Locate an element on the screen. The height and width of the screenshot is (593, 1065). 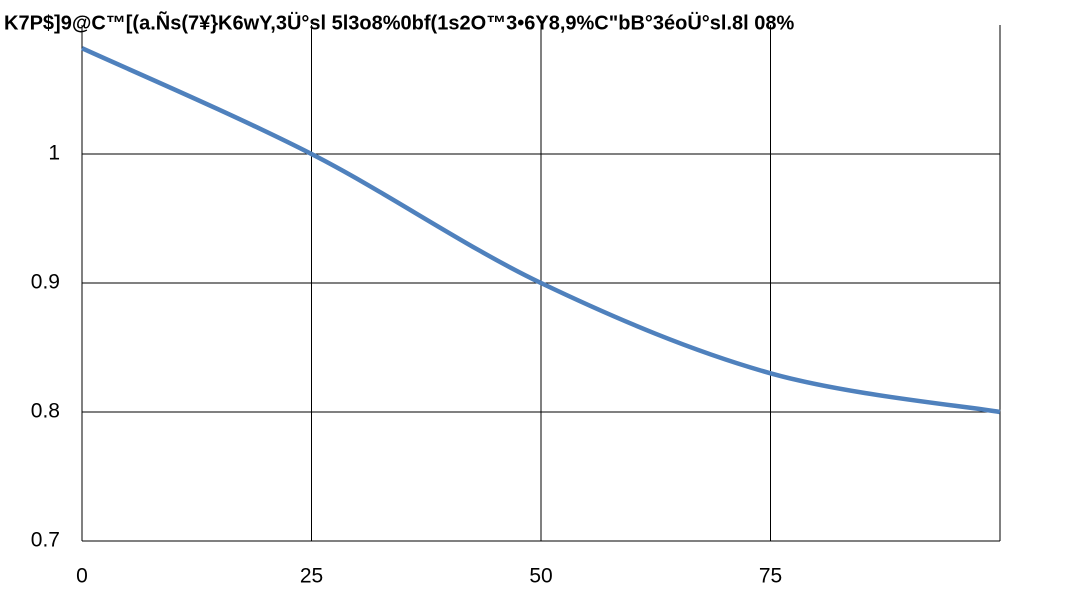
x-tick-label: 50 is located at coordinates (540, 576).